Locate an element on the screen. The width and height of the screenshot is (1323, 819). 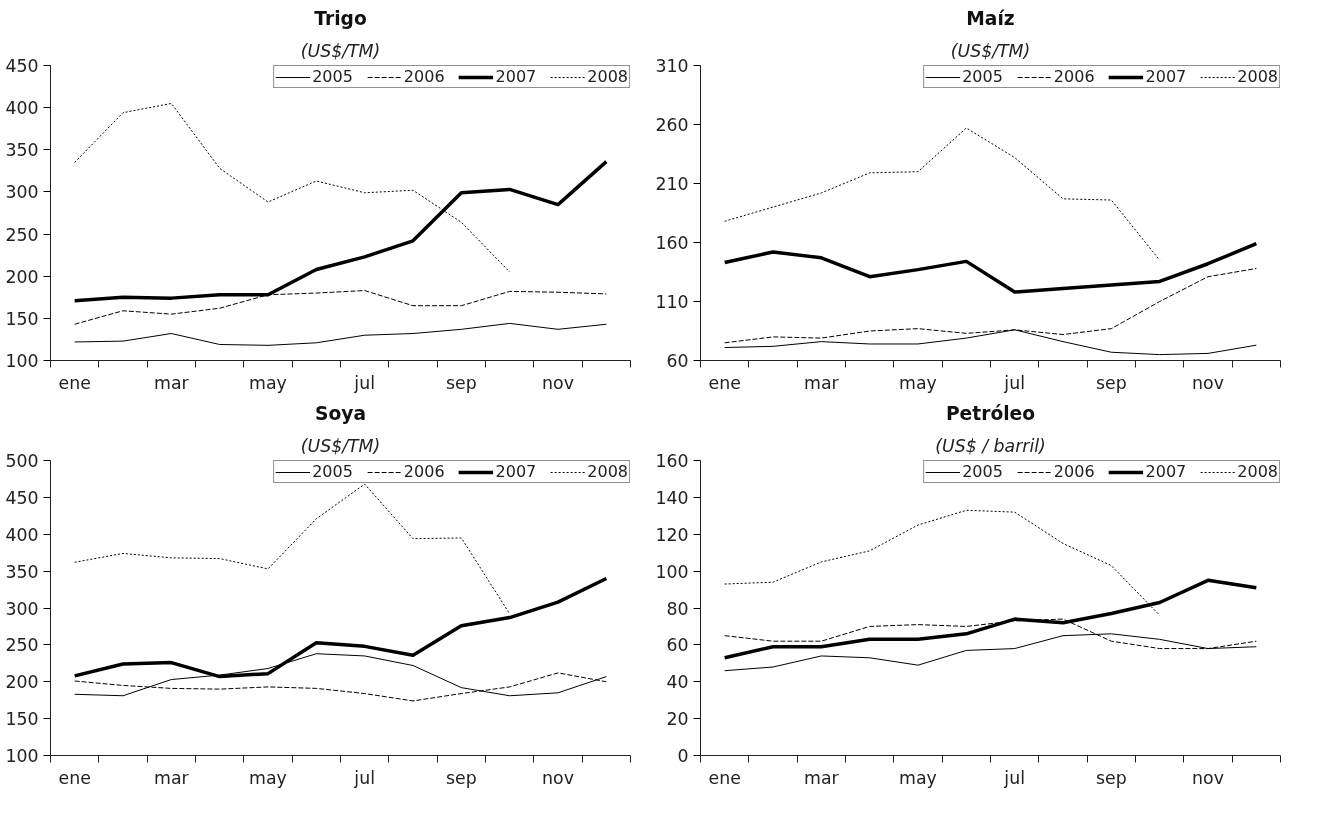
chart-title: Soya is located at coordinates (341, 413).